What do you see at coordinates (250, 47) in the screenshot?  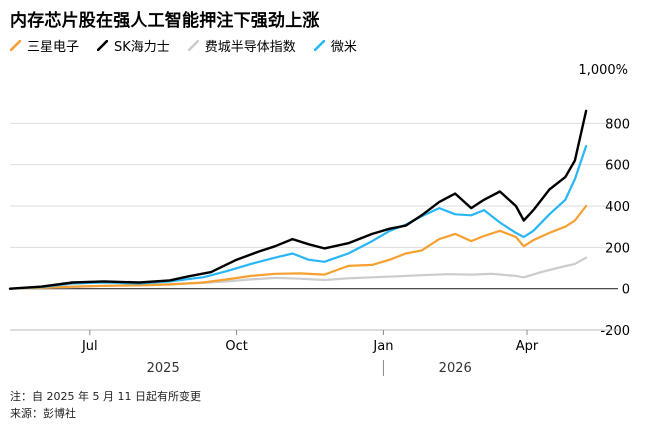 I see `legend-label: 费城半导体指数` at bounding box center [250, 47].